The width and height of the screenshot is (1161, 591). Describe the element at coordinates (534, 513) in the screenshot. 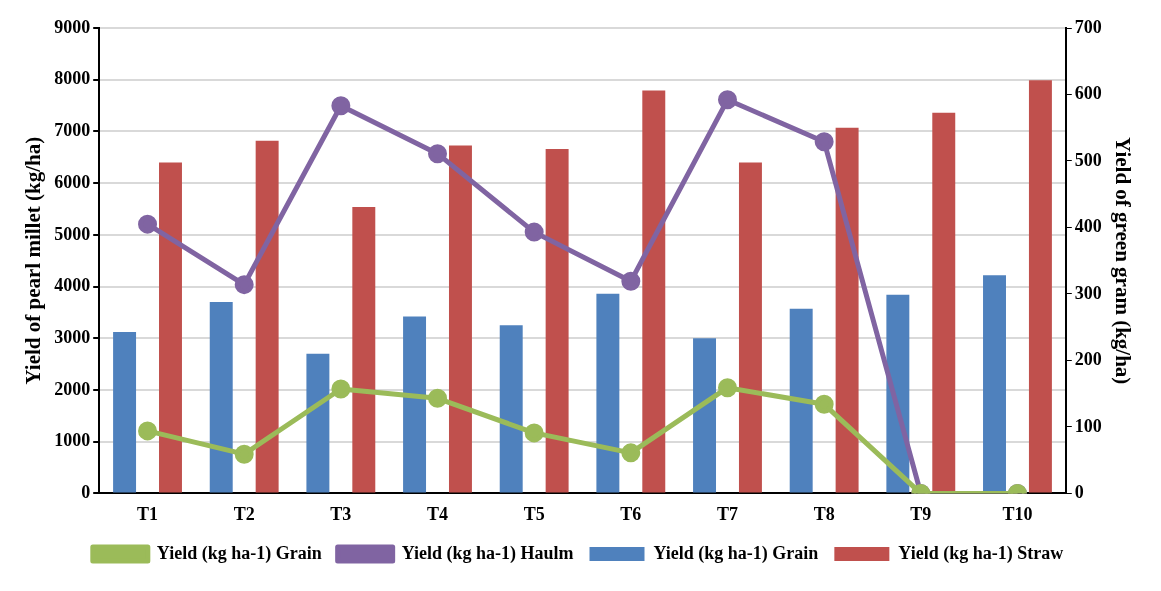

I see `x-tick-label: T5` at that location.